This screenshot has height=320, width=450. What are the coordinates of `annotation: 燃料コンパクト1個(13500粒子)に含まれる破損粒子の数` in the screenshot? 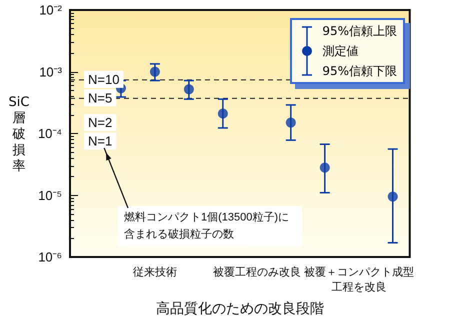 It's located at (207, 225).